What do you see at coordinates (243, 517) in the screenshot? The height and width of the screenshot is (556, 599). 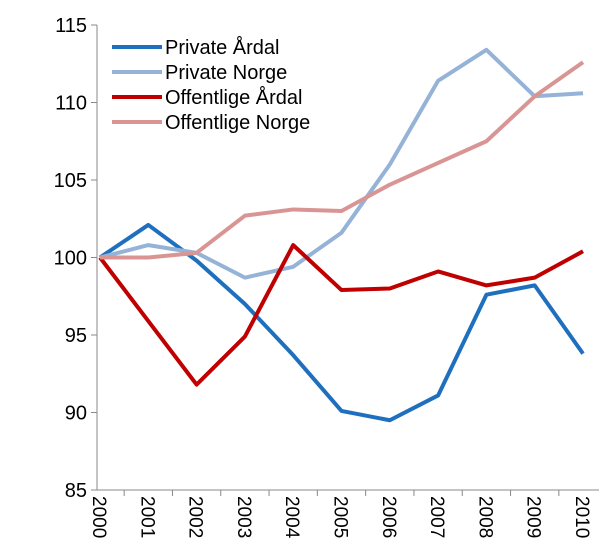 I see `x-tick-label: 2003` at bounding box center [243, 517].